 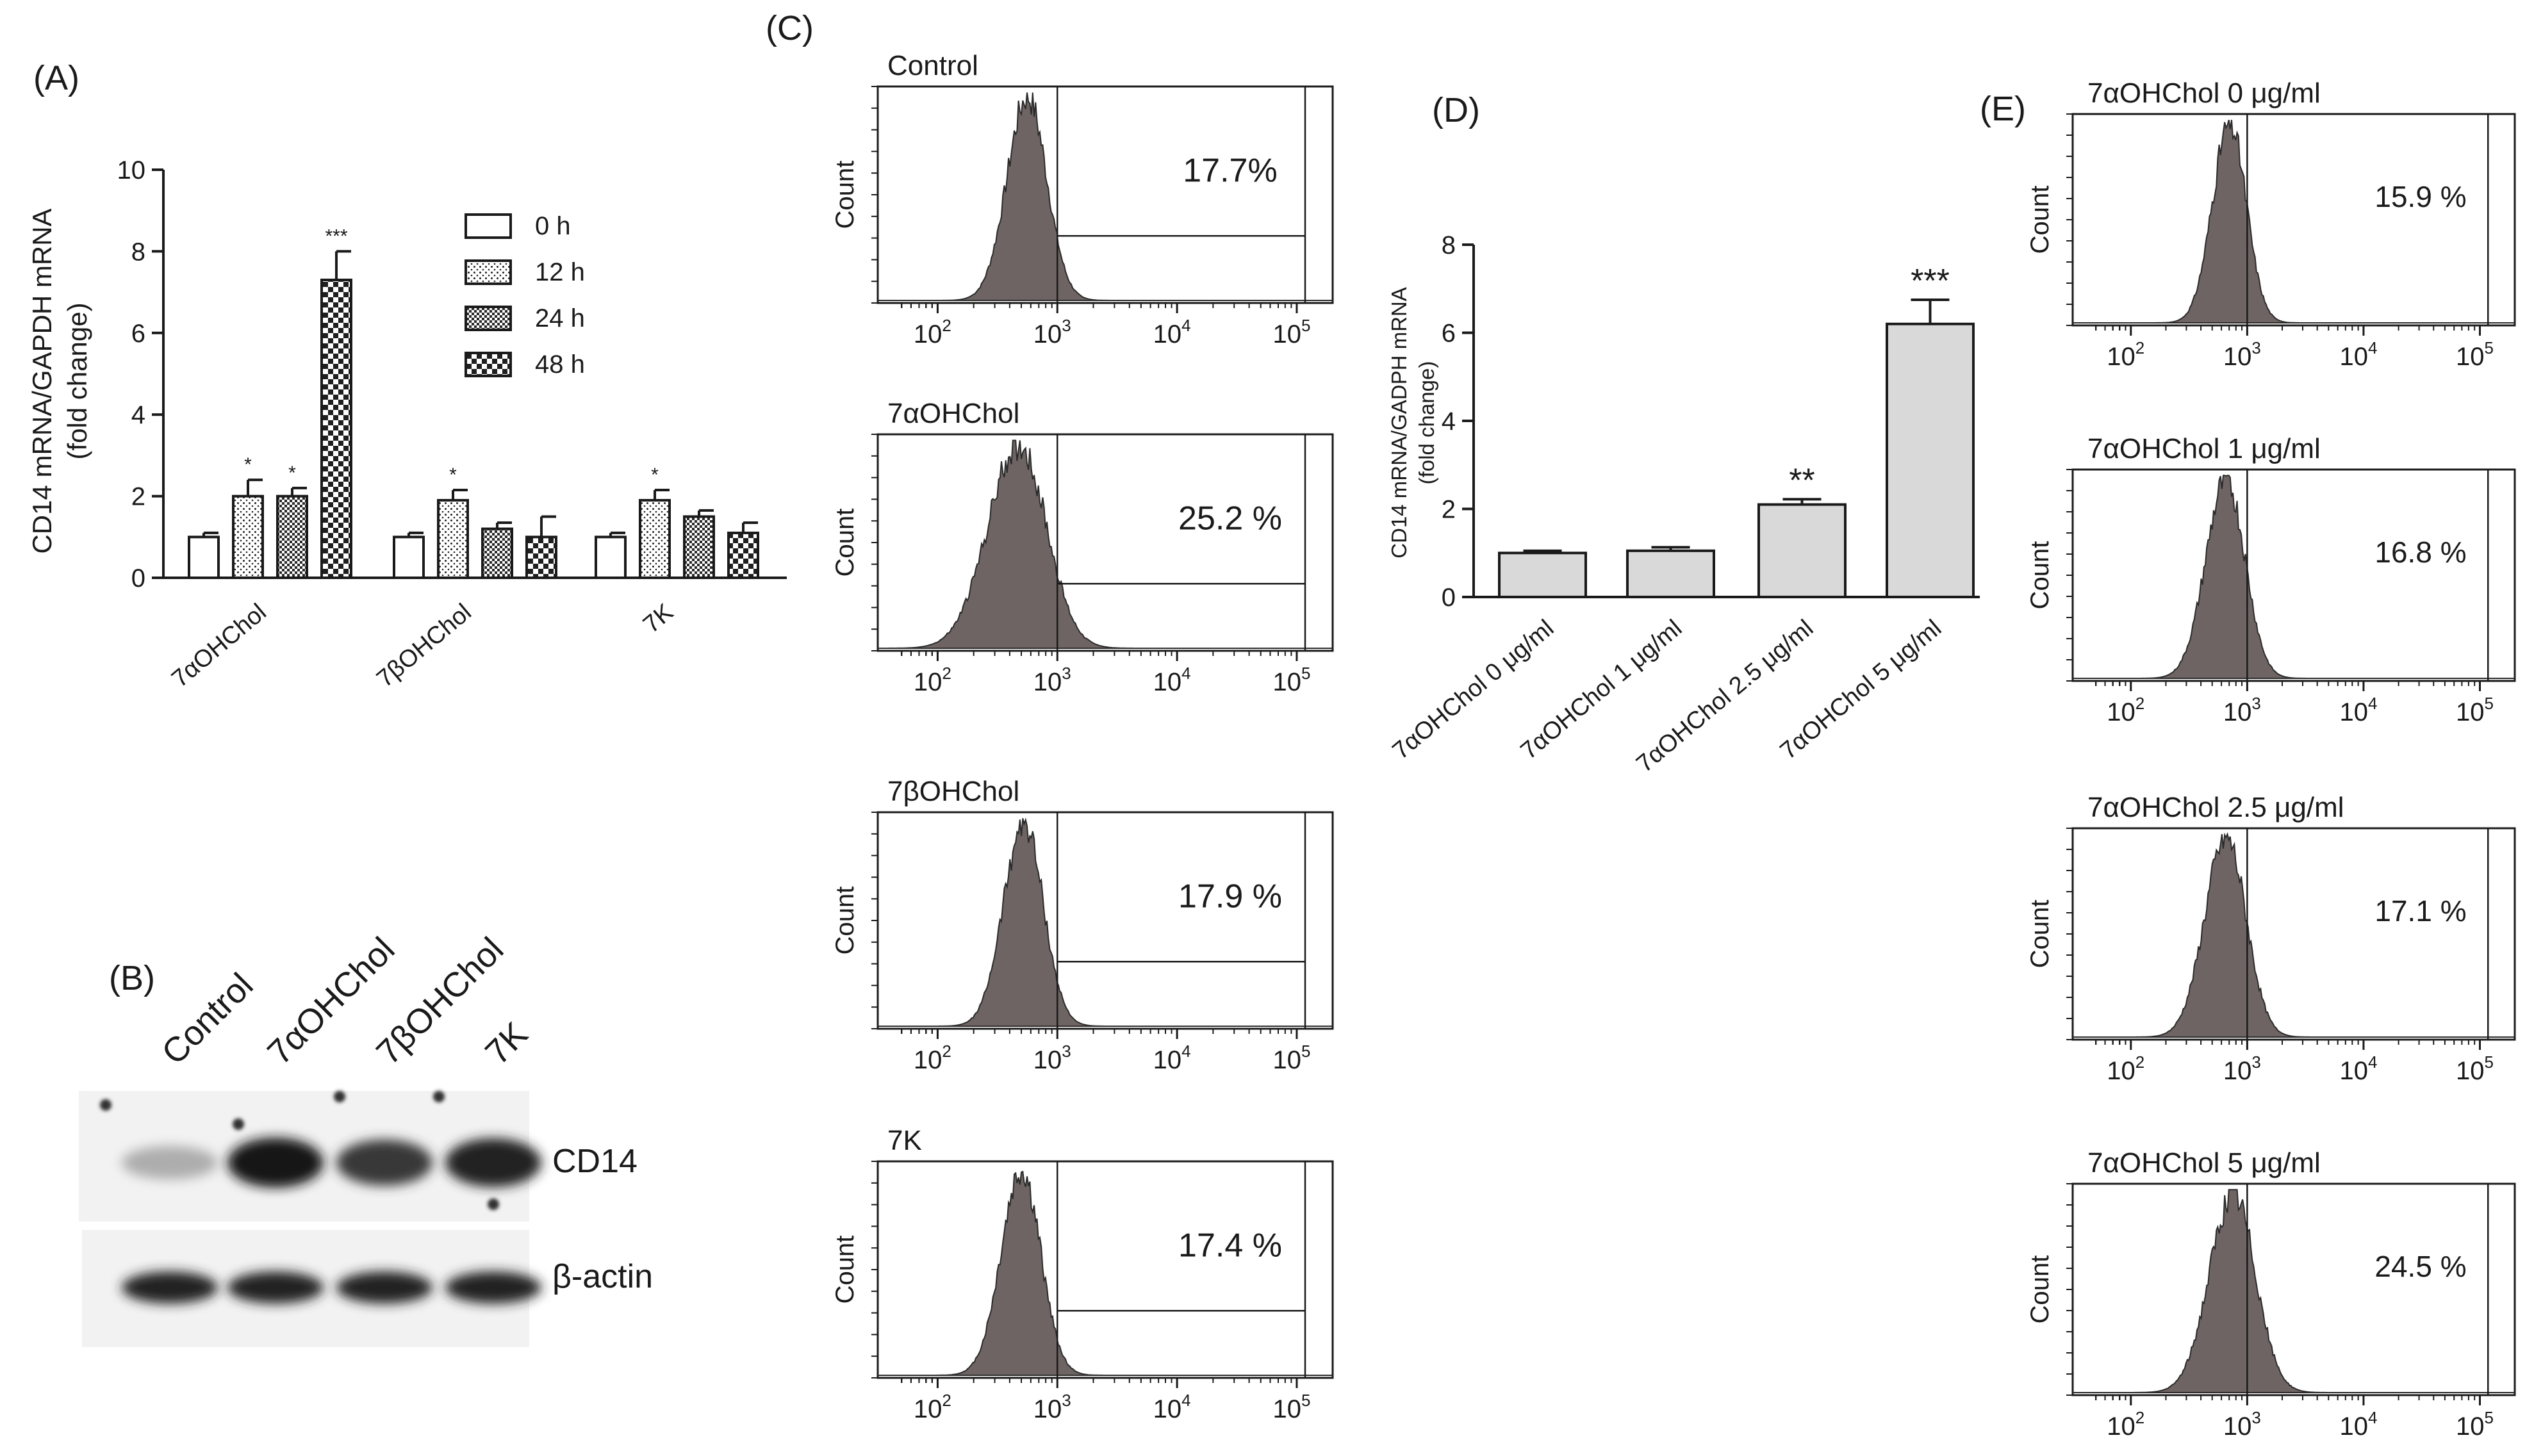 What do you see at coordinates (138, 578) in the screenshot?
I see `panel-a-y-tick-label: 0` at bounding box center [138, 578].